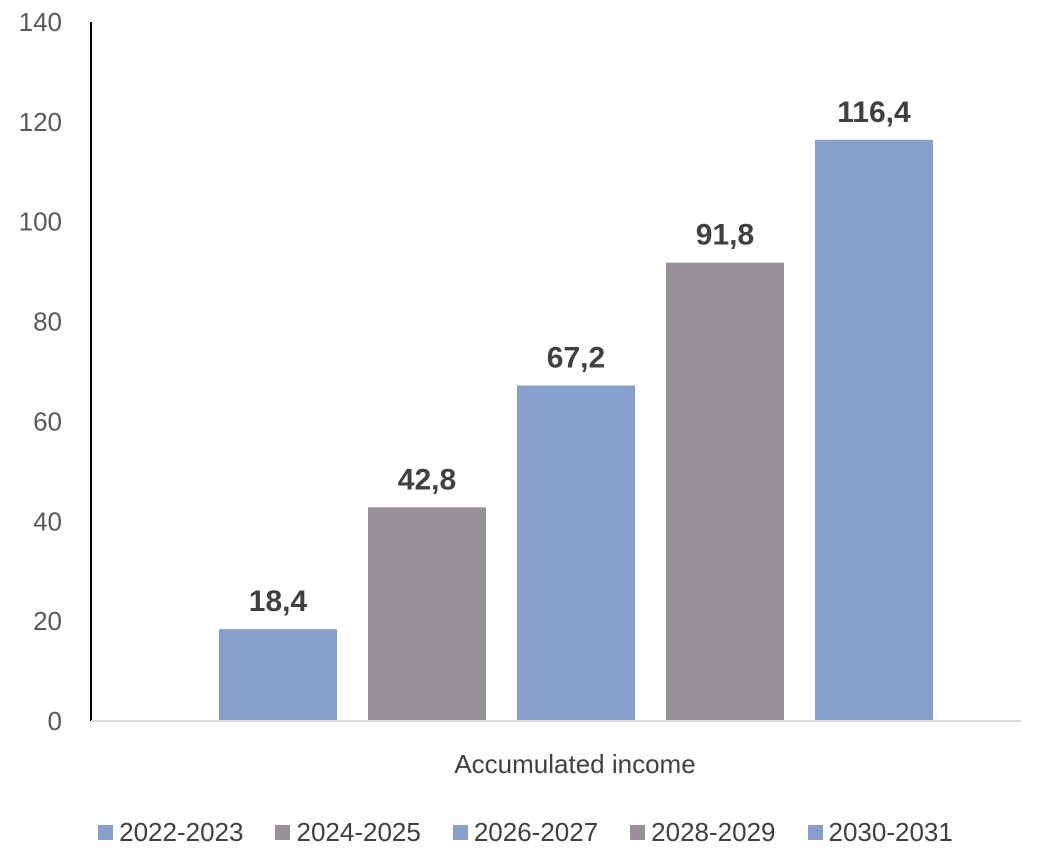 This screenshot has height=852, width=1051. What do you see at coordinates (358, 831) in the screenshot?
I see `legend-label: 2024-2025` at bounding box center [358, 831].